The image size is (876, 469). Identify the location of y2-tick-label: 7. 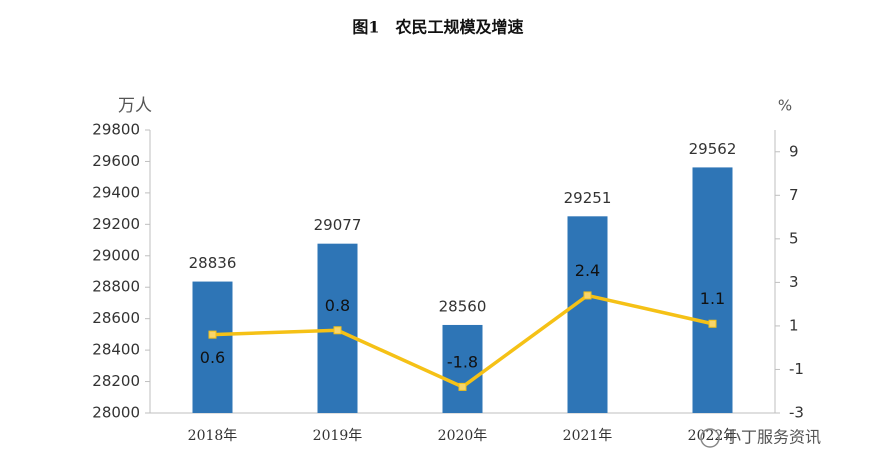
(794, 195).